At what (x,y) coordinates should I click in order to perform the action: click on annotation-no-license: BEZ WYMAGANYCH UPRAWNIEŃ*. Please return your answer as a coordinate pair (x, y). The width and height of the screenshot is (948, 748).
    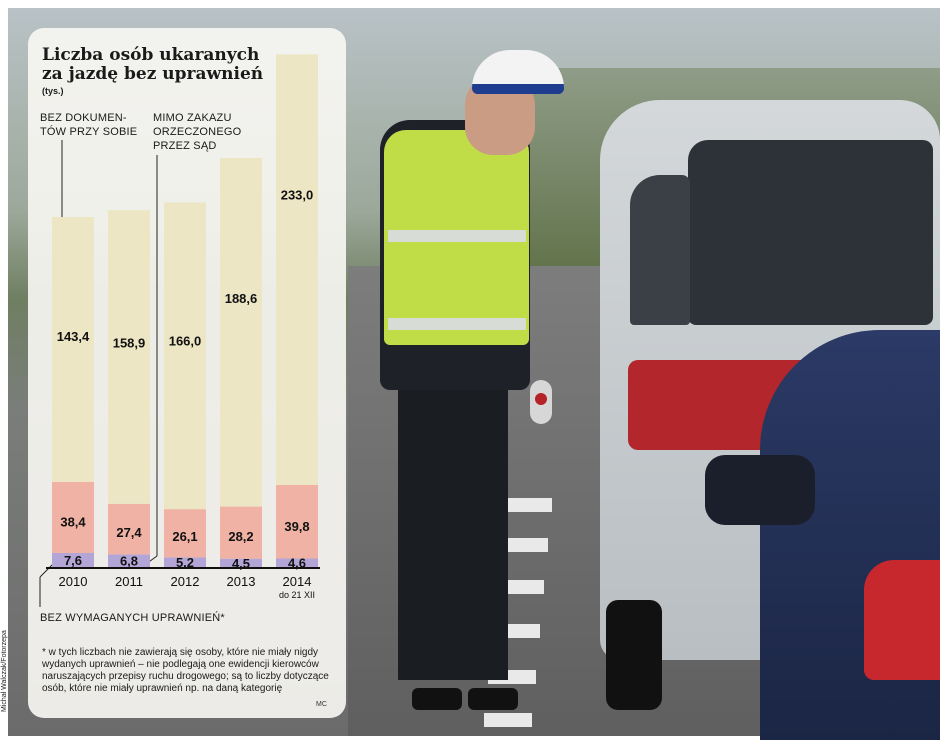
    Looking at the image, I should click on (132, 618).